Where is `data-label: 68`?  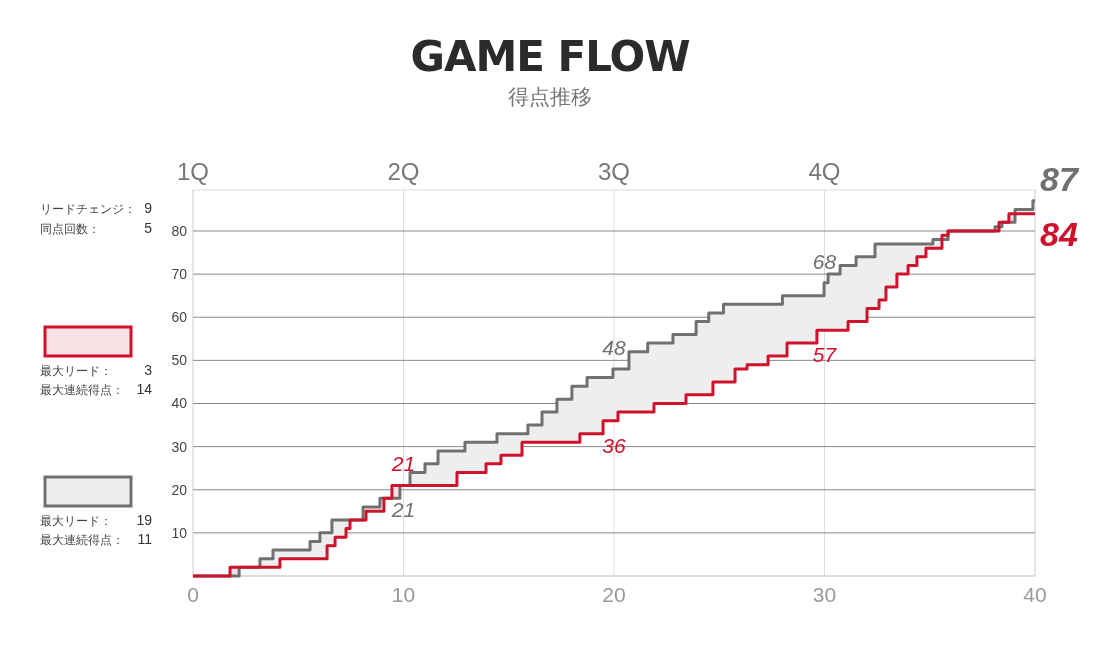
data-label: 68 is located at coordinates (824, 261).